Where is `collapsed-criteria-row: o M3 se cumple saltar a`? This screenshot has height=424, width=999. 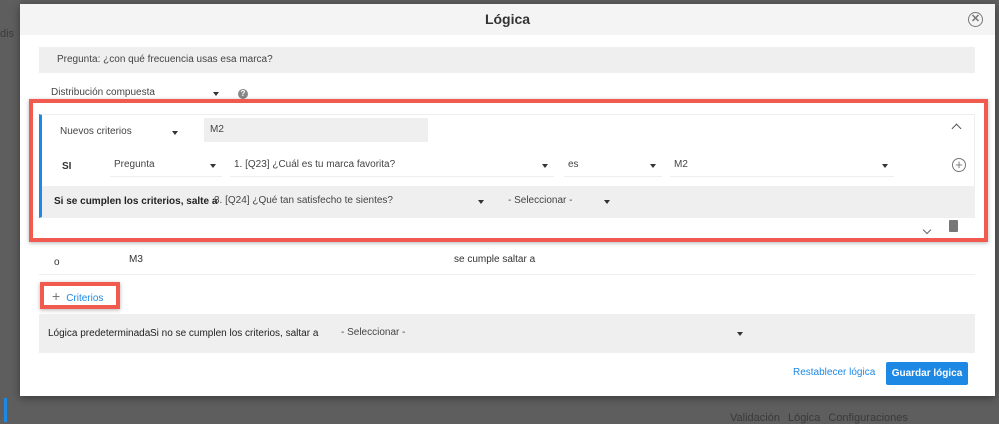 collapsed-criteria-row: o M3 se cumple saltar a is located at coordinates (507, 261).